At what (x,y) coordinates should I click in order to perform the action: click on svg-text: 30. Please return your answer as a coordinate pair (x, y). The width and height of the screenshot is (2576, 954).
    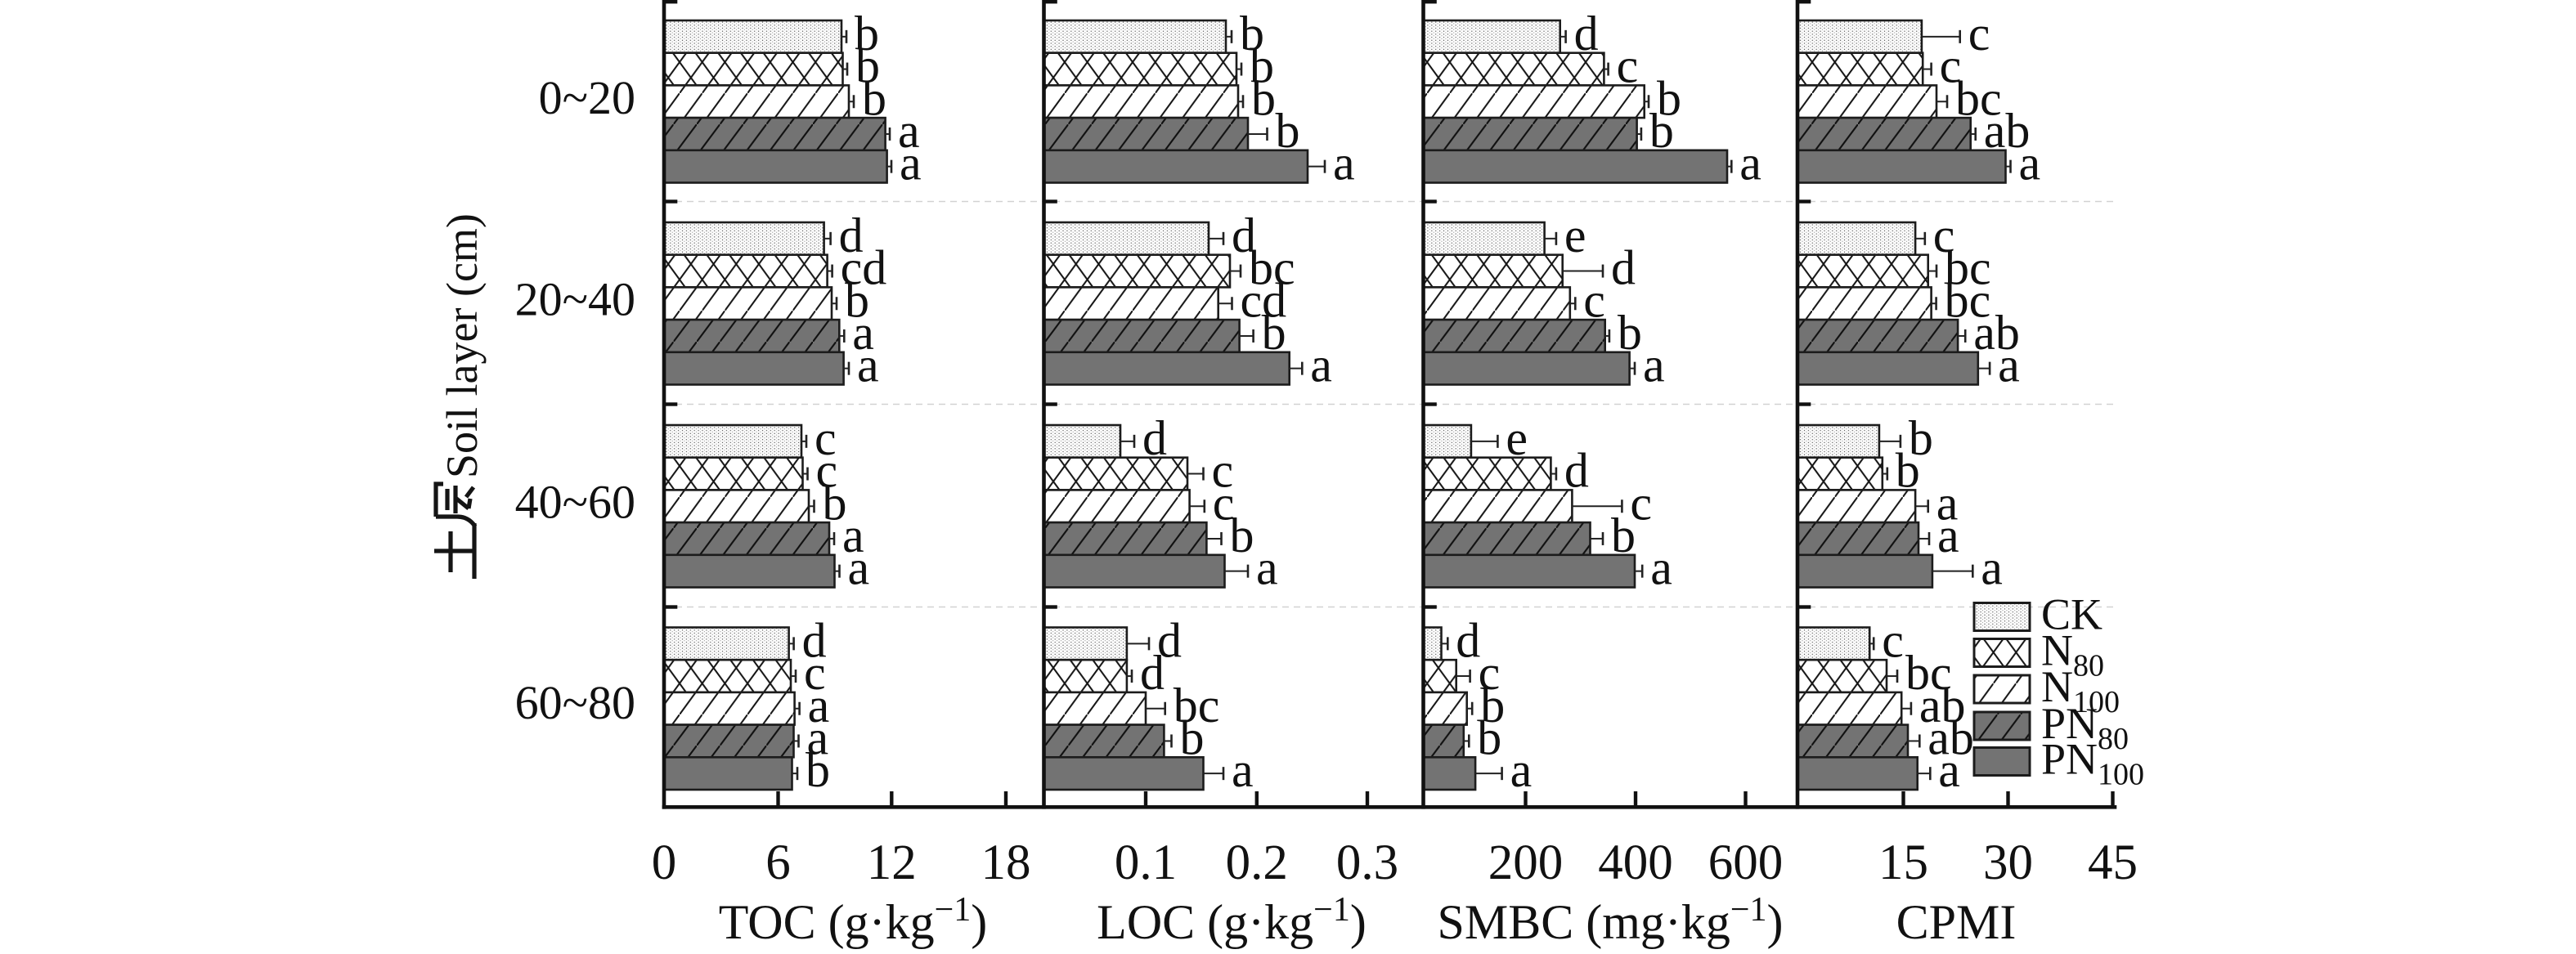
    Looking at the image, I should click on (2008, 862).